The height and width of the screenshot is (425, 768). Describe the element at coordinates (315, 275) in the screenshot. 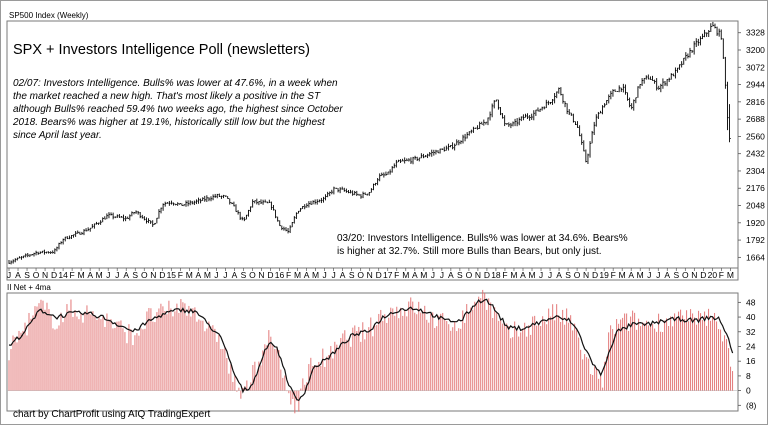

I see `x-tick-label: M` at that location.